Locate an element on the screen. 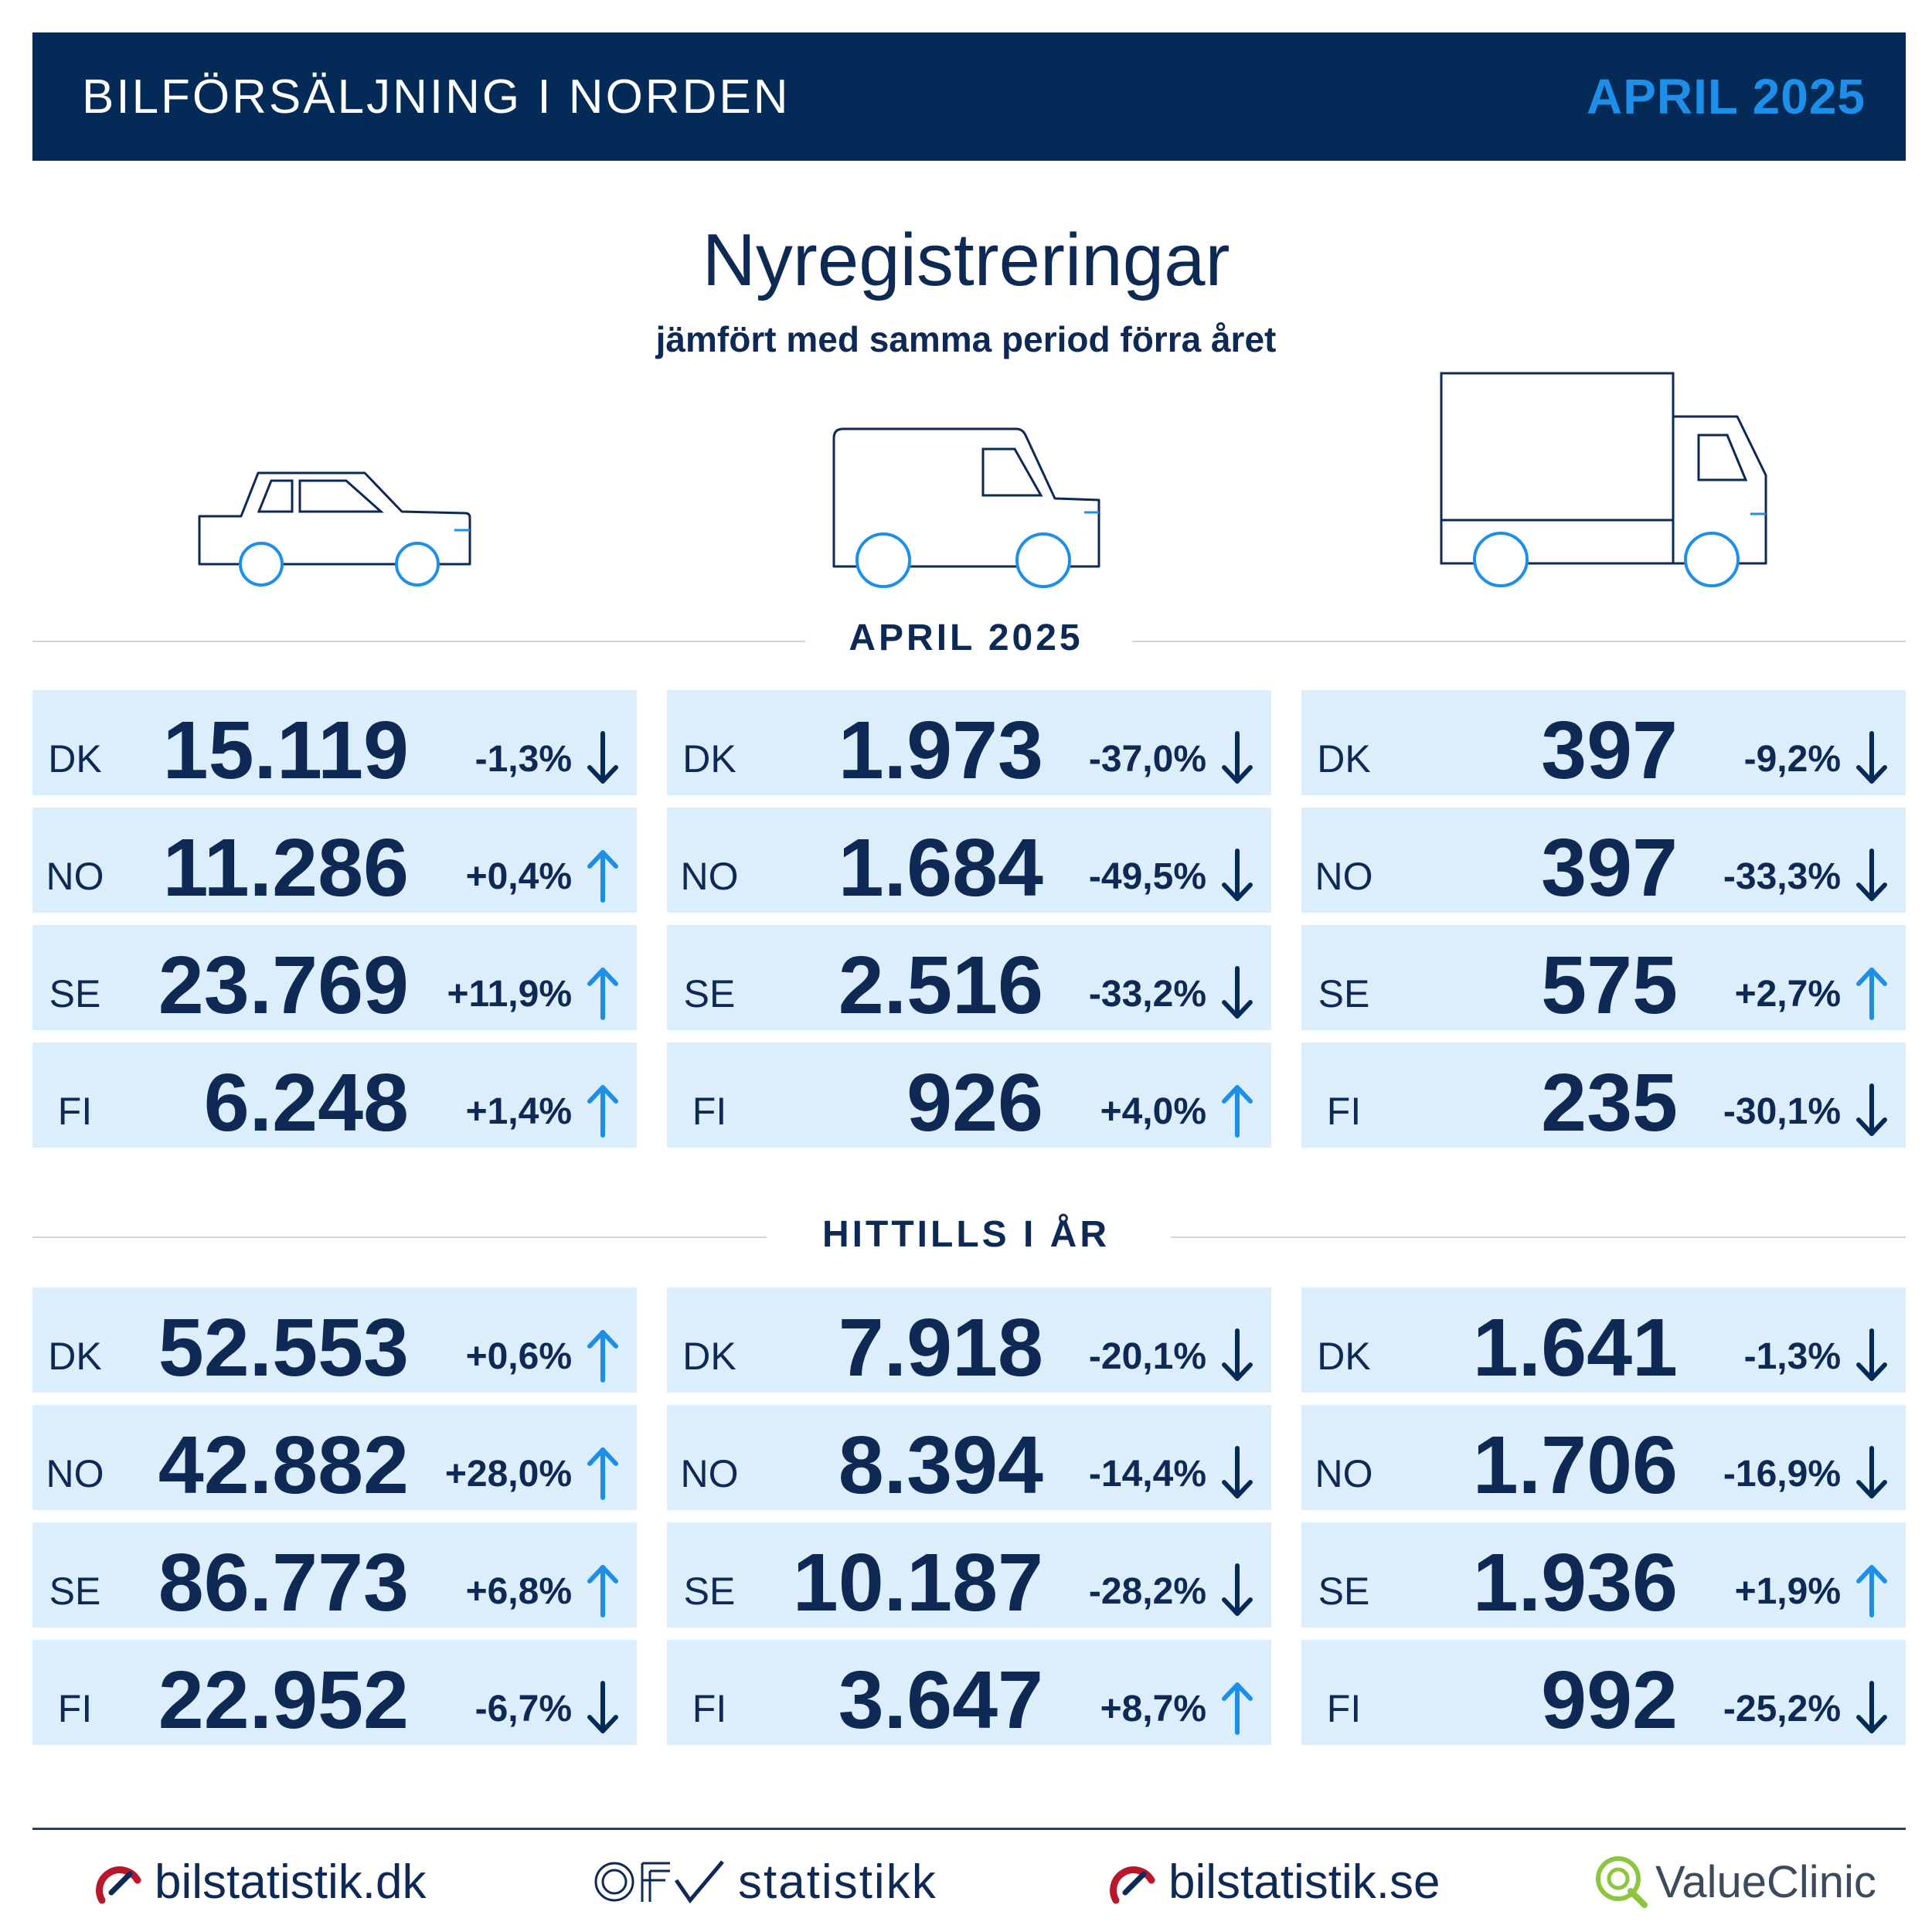 The image size is (1932, 1932). stat-card-se: SE 575 +2,7% is located at coordinates (1603, 978).